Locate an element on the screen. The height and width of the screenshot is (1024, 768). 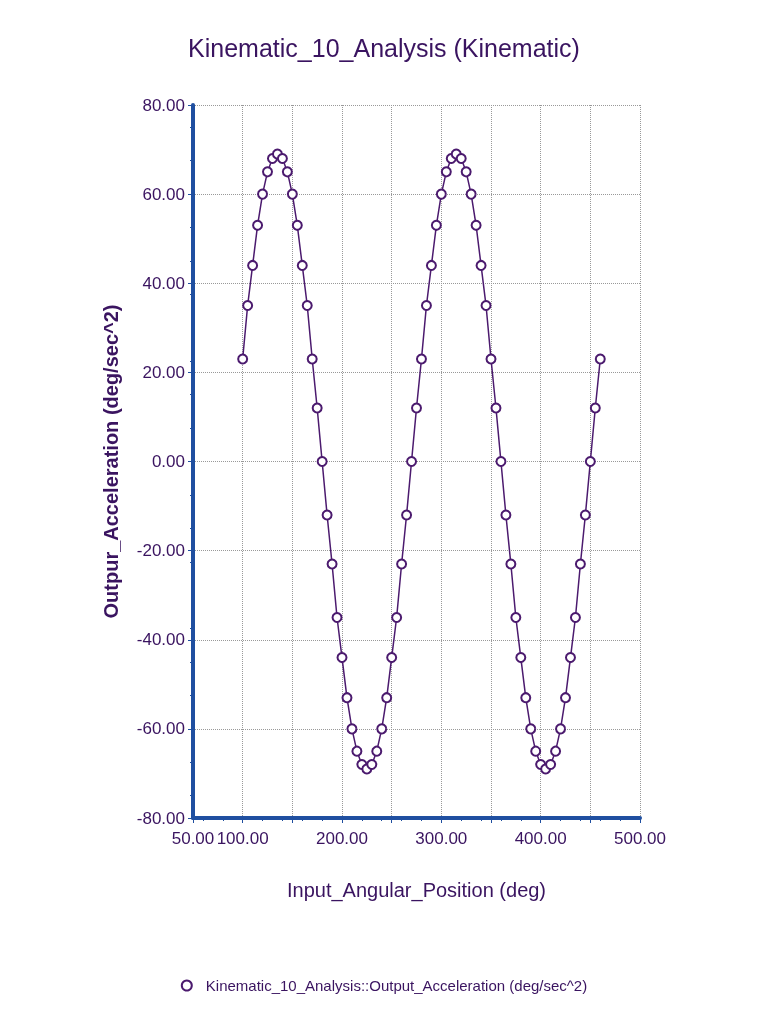
chart-title: Kinematic_10_Analysis (Kinematic) is located at coordinates (384, 47).